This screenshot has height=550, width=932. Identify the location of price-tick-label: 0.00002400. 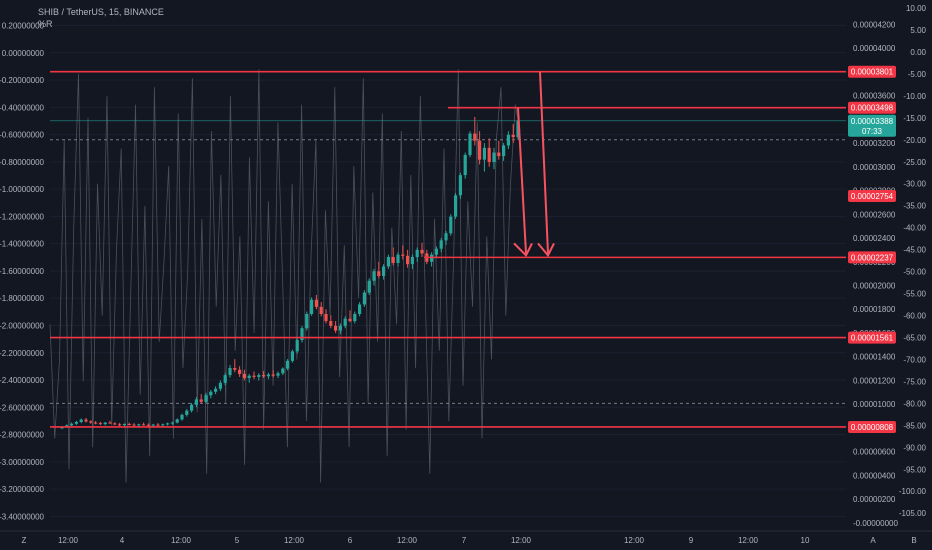
(874, 238).